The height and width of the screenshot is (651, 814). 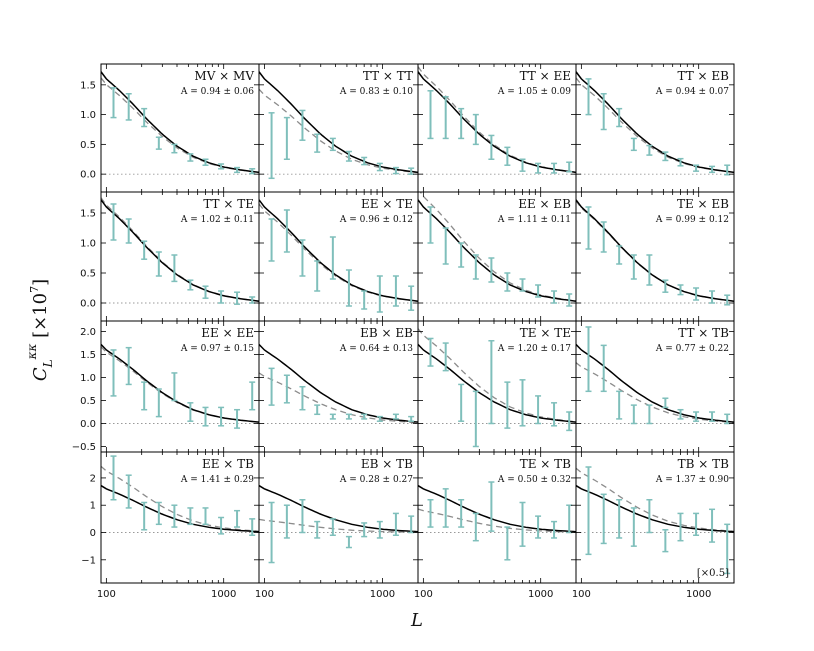 What do you see at coordinates (545, 464) in the screenshot?
I see `panel-label: TE × TB` at bounding box center [545, 464].